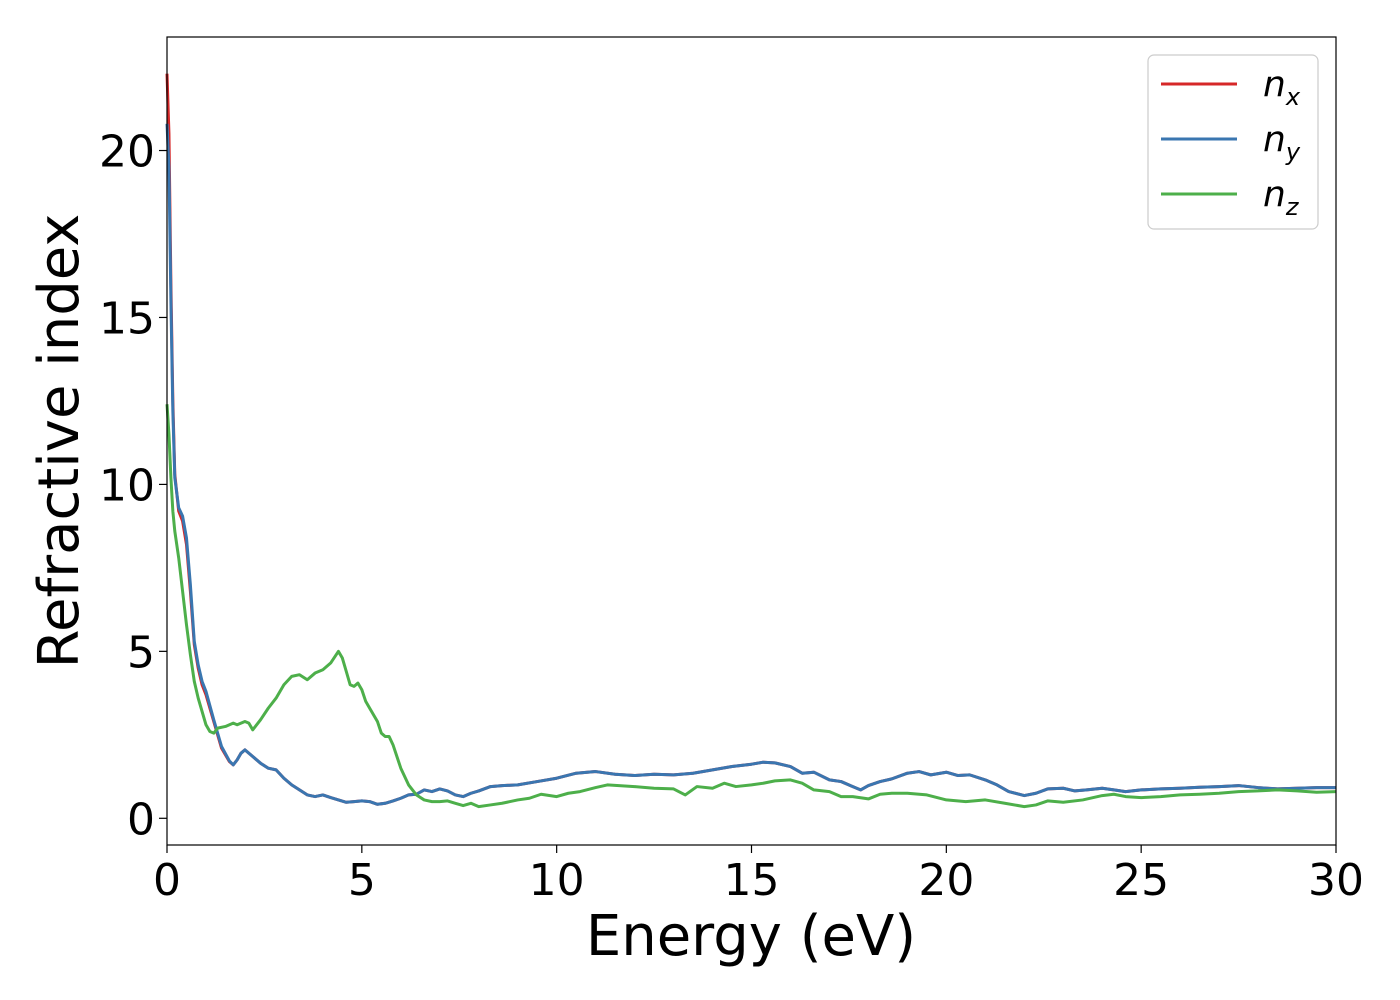 The width and height of the screenshot is (1400, 1000). I want to click on y-tick-label: 0, so click(141, 819).